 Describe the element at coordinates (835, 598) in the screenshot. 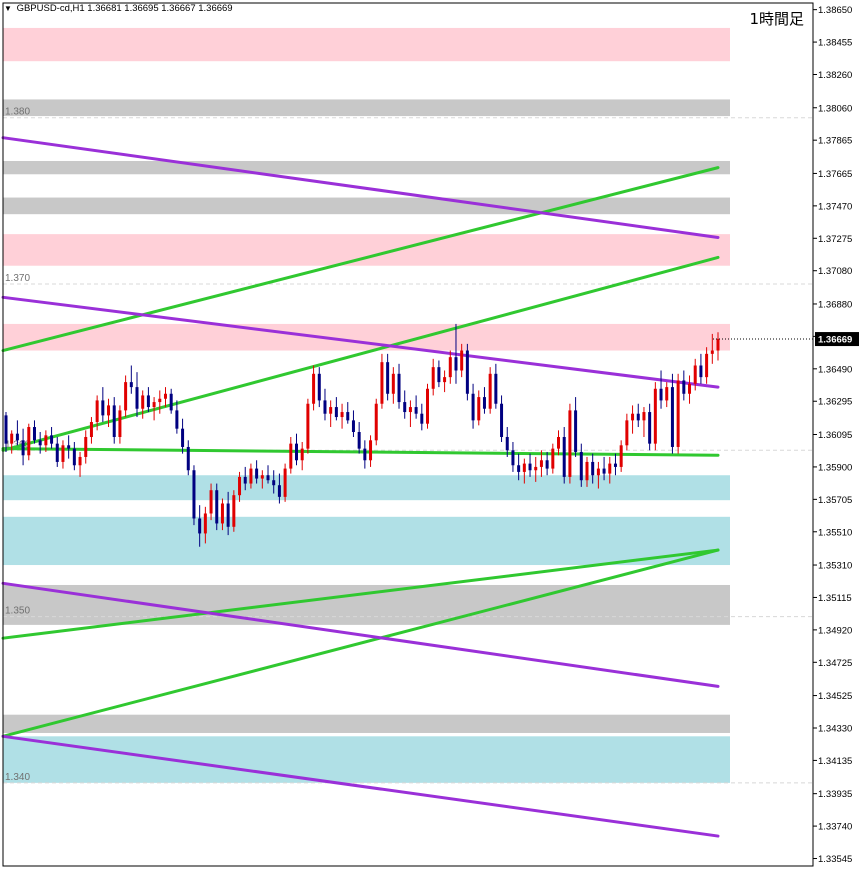

I see `price-tick-label: 1.35115` at that location.